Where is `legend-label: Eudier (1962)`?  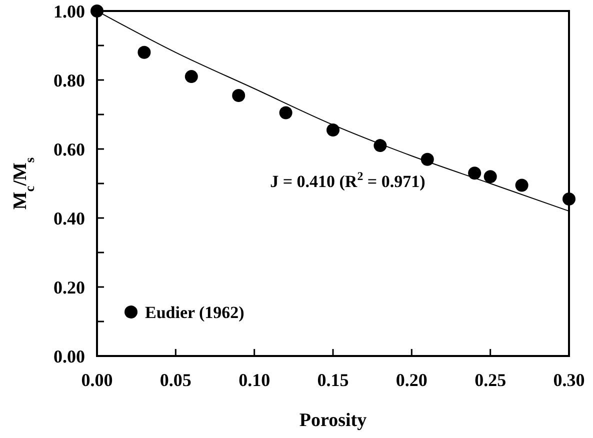
legend-label: Eudier (1962) is located at coordinates (194, 312).